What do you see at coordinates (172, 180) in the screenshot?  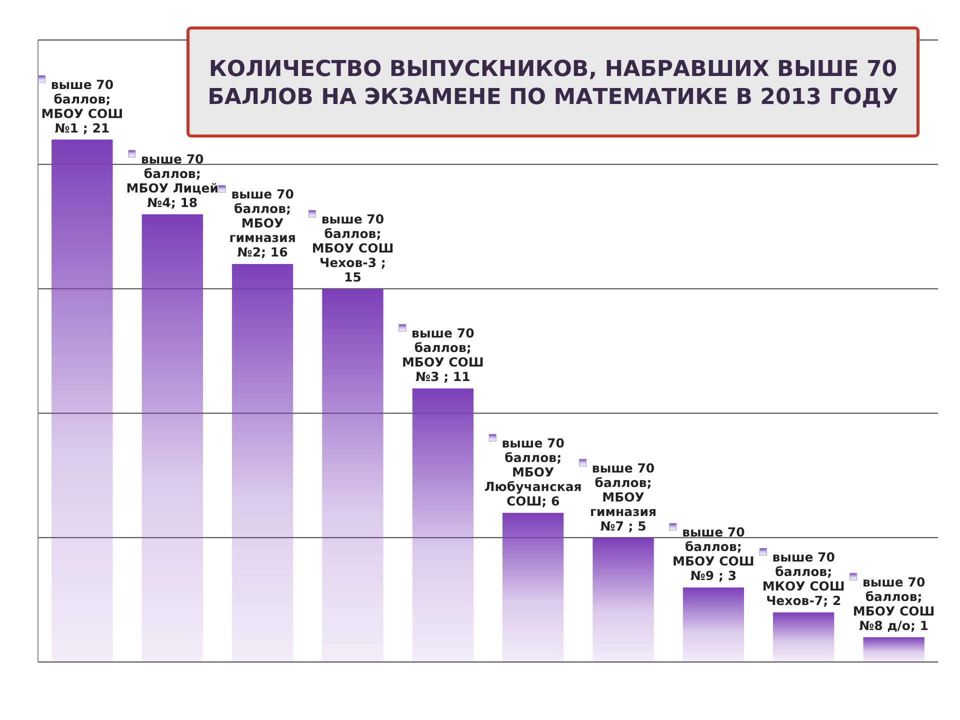 I see `data-label: выше 70 баллов; МБОУ Лицей №4; 18` at bounding box center [172, 180].